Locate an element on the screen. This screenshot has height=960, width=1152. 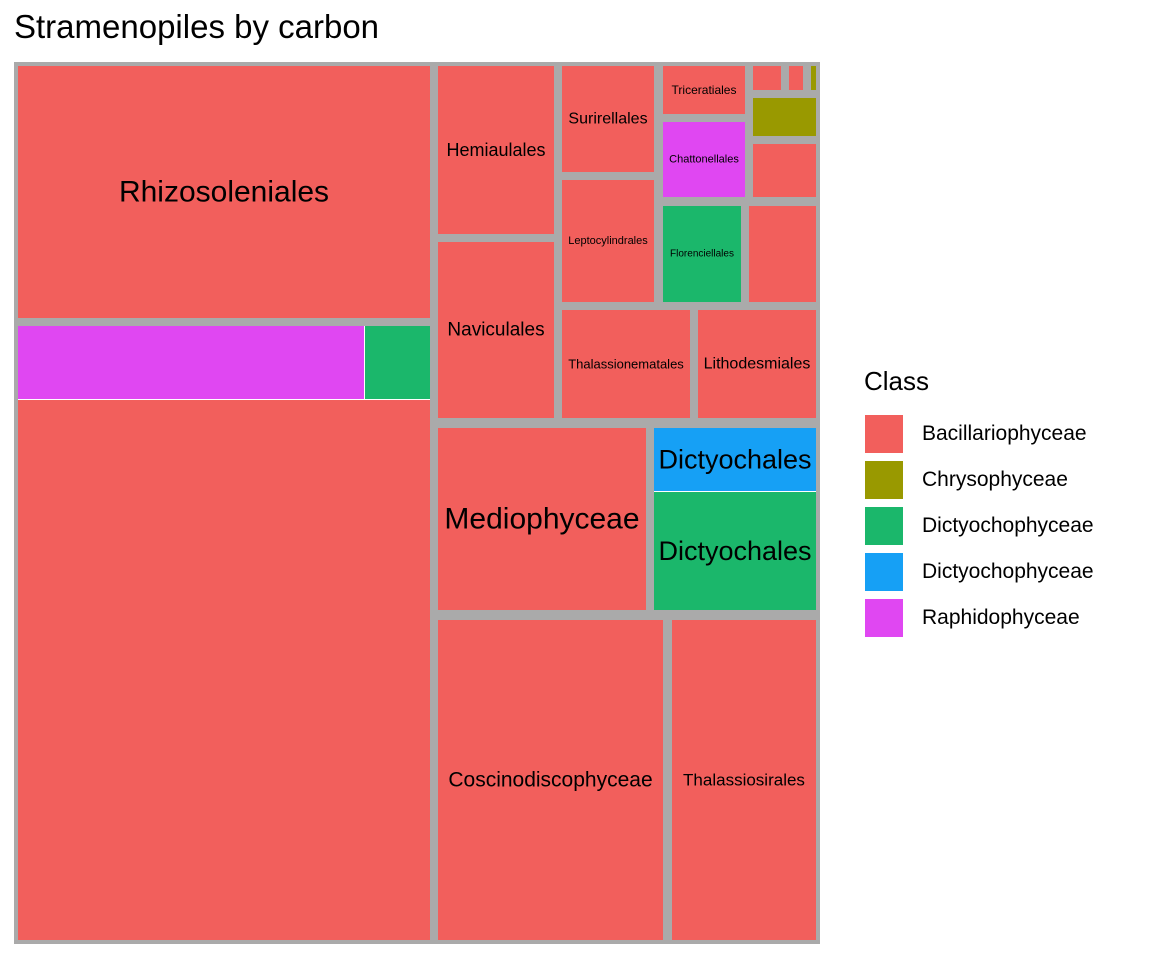
legend-label: Raphidophyceae is located at coordinates (1001, 617).